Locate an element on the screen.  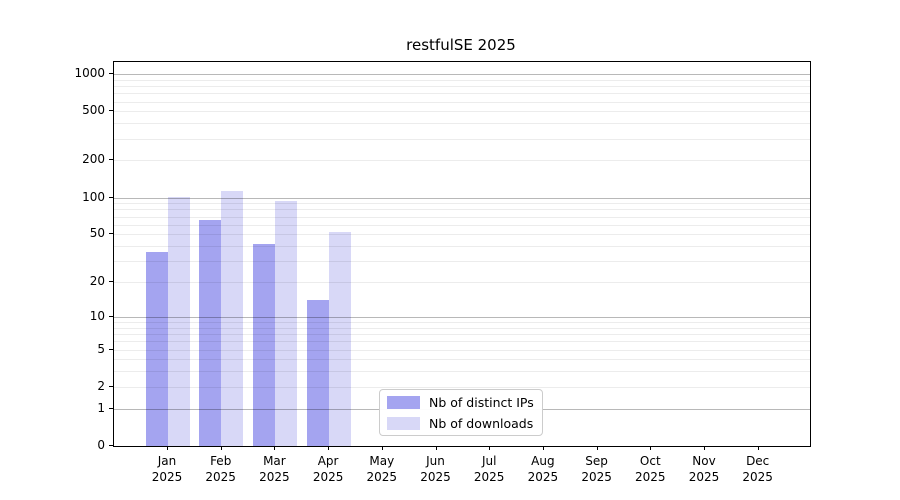
x-tick-label-mar: Mar 2025 is located at coordinates (274, 469).